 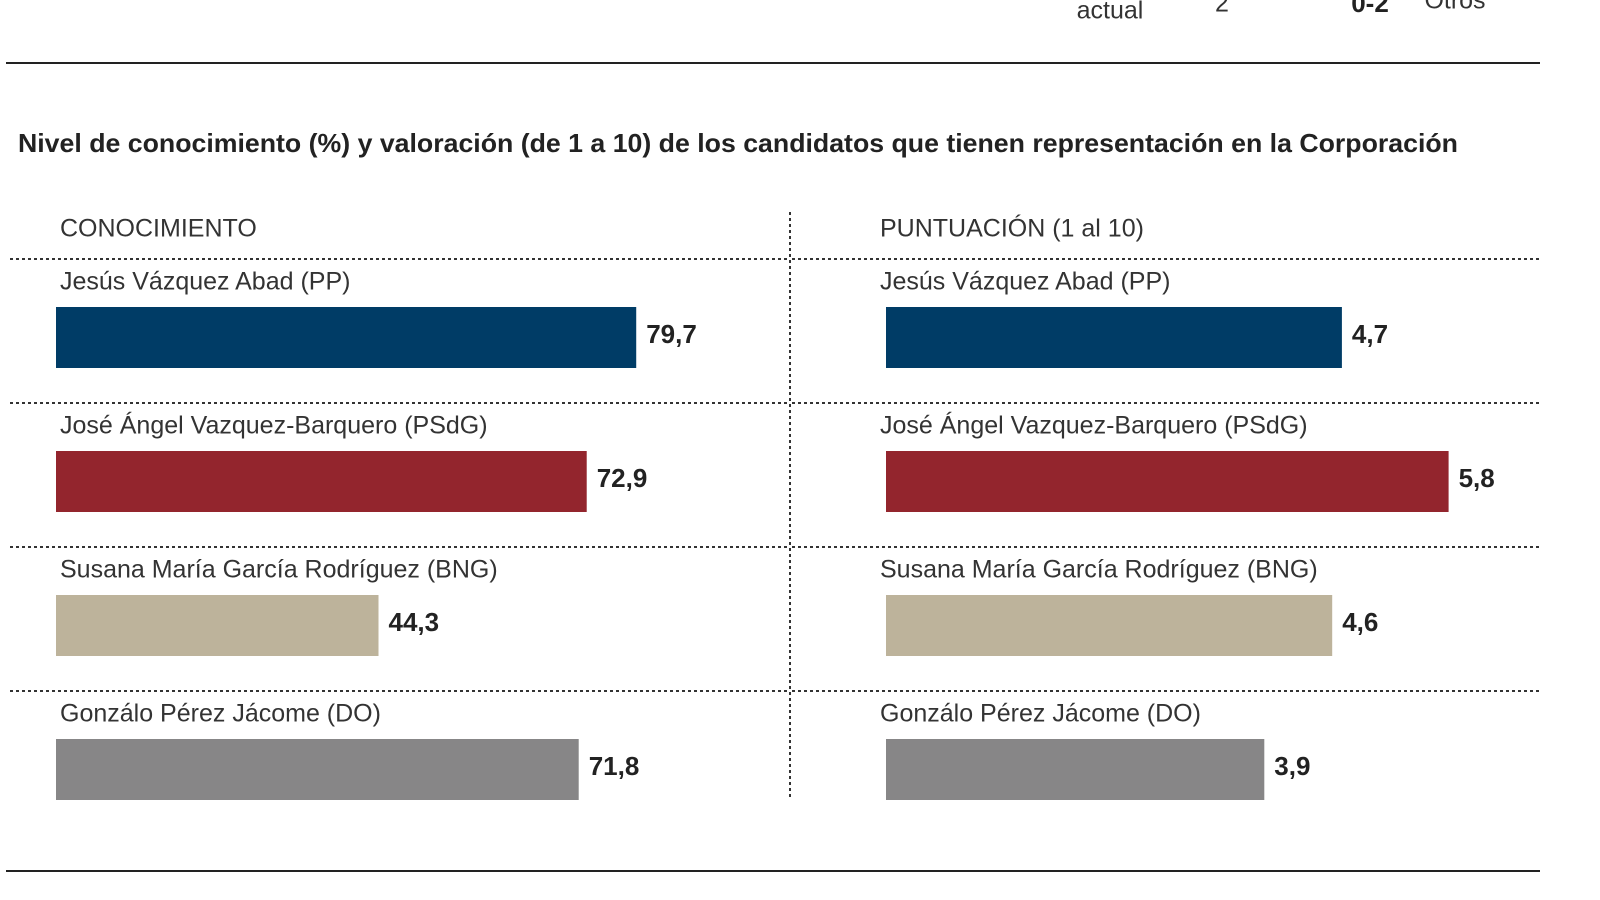 I want to click on value-label: 4,7, so click(x=1370, y=334).